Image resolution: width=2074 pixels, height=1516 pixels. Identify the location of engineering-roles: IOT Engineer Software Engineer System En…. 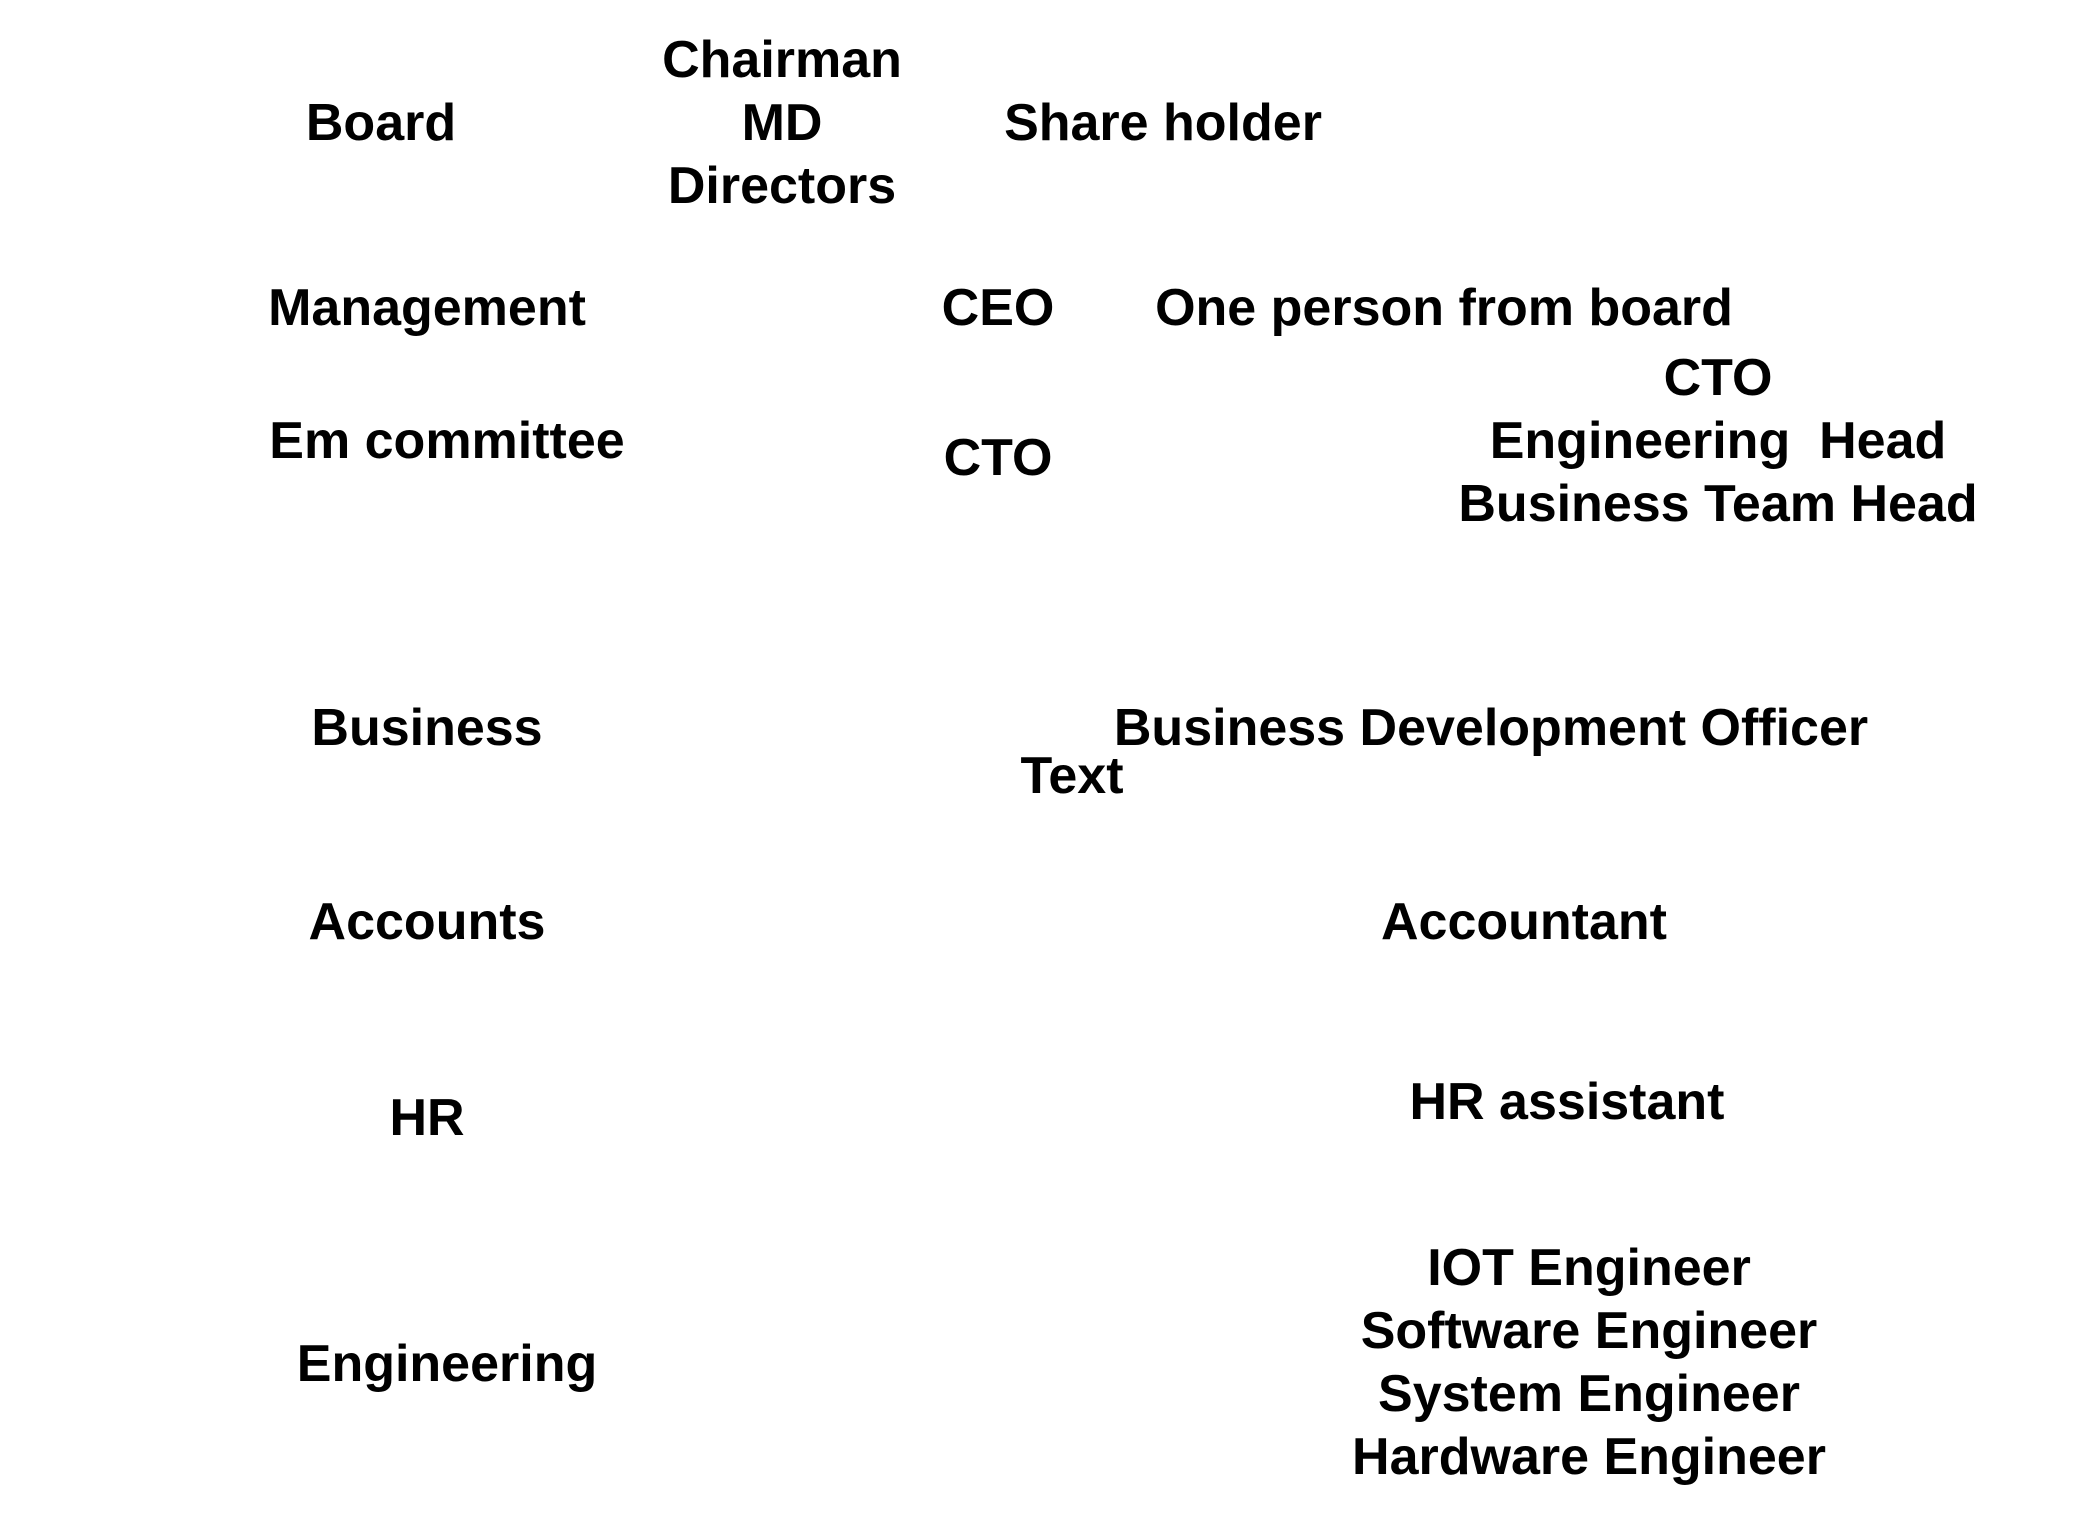
(1589, 1363).